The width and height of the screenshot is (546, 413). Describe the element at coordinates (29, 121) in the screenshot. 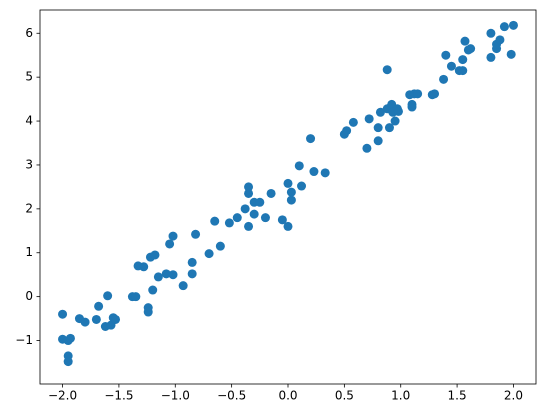

I see `y-tick-label: 4` at that location.